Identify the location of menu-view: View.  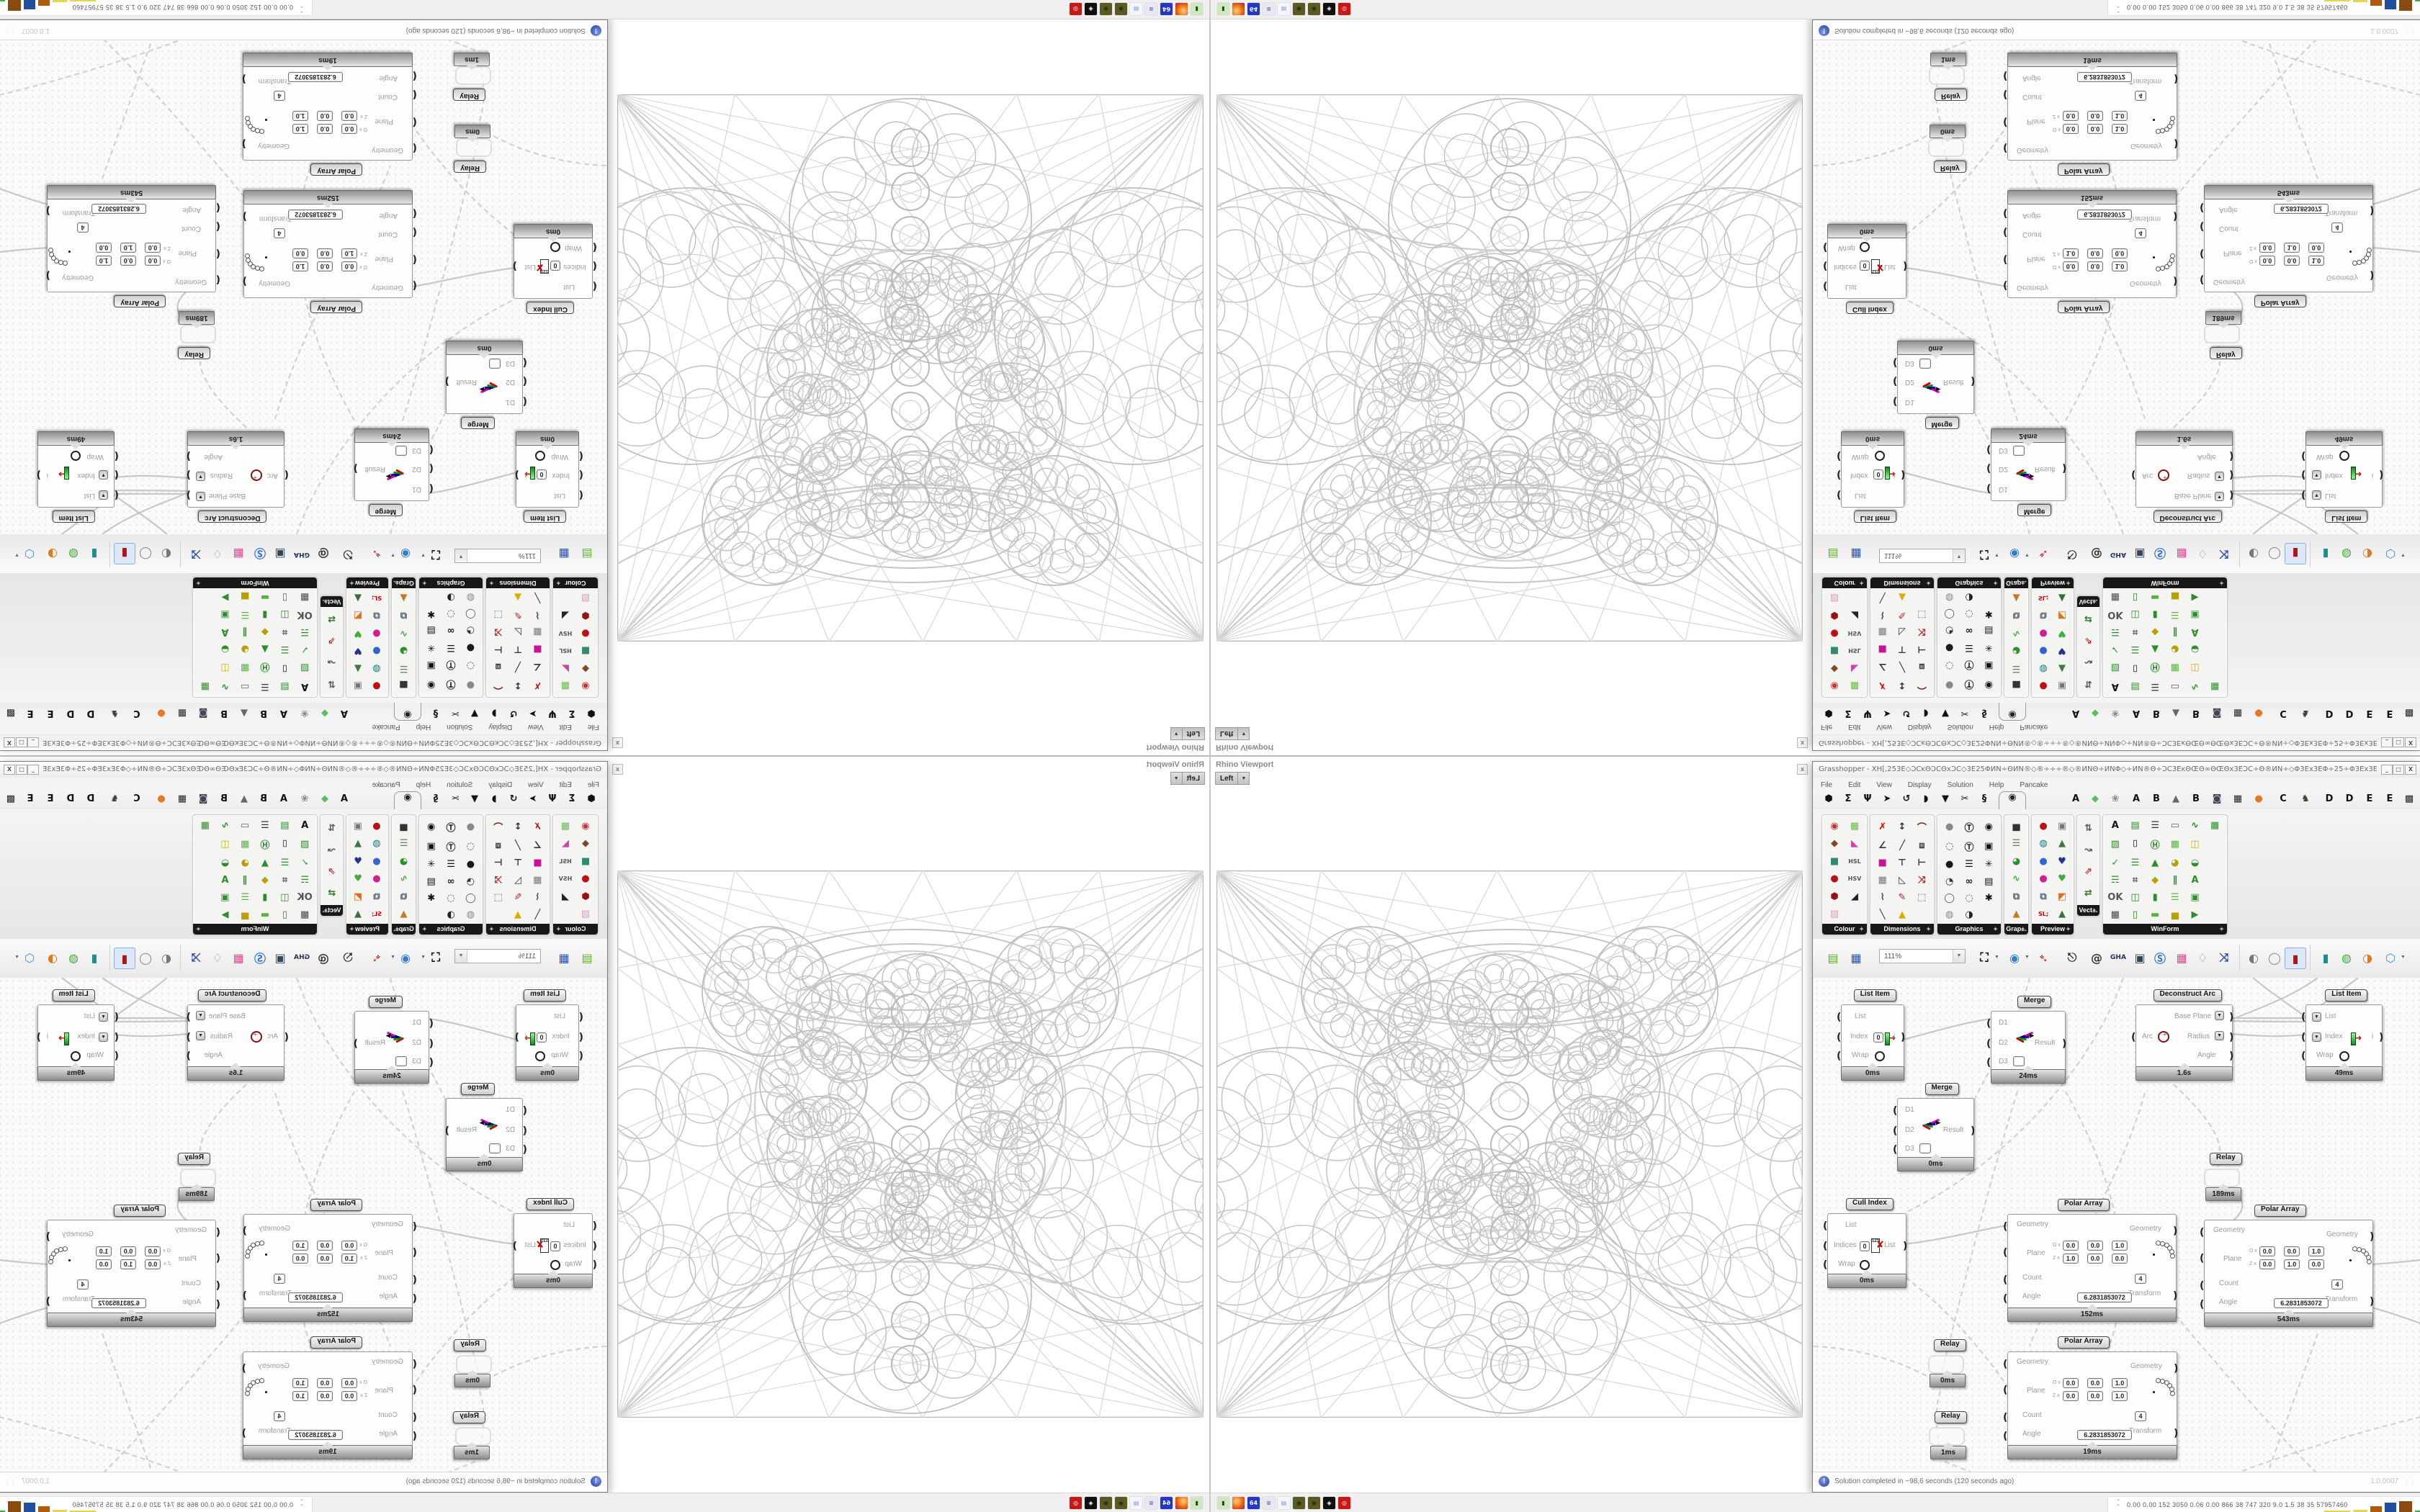
(536, 727).